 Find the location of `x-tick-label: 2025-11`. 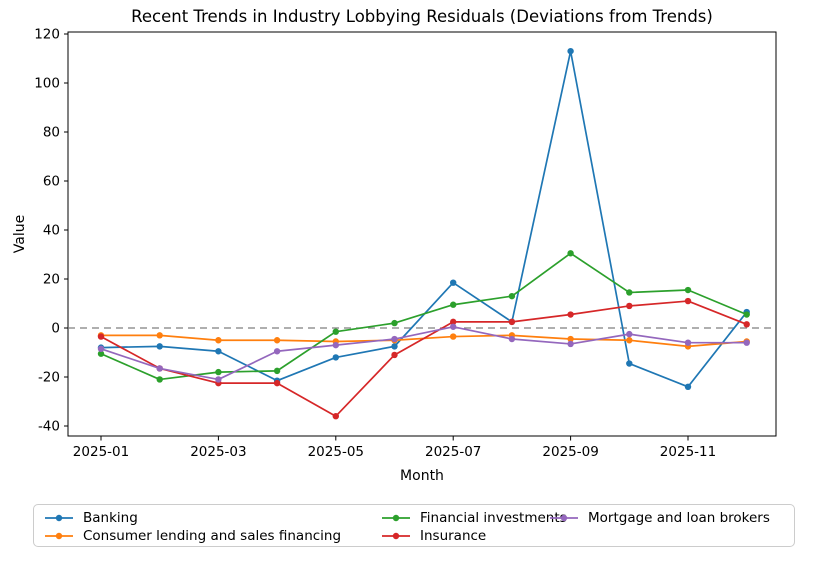

x-tick-label: 2025-11 is located at coordinates (688, 452).